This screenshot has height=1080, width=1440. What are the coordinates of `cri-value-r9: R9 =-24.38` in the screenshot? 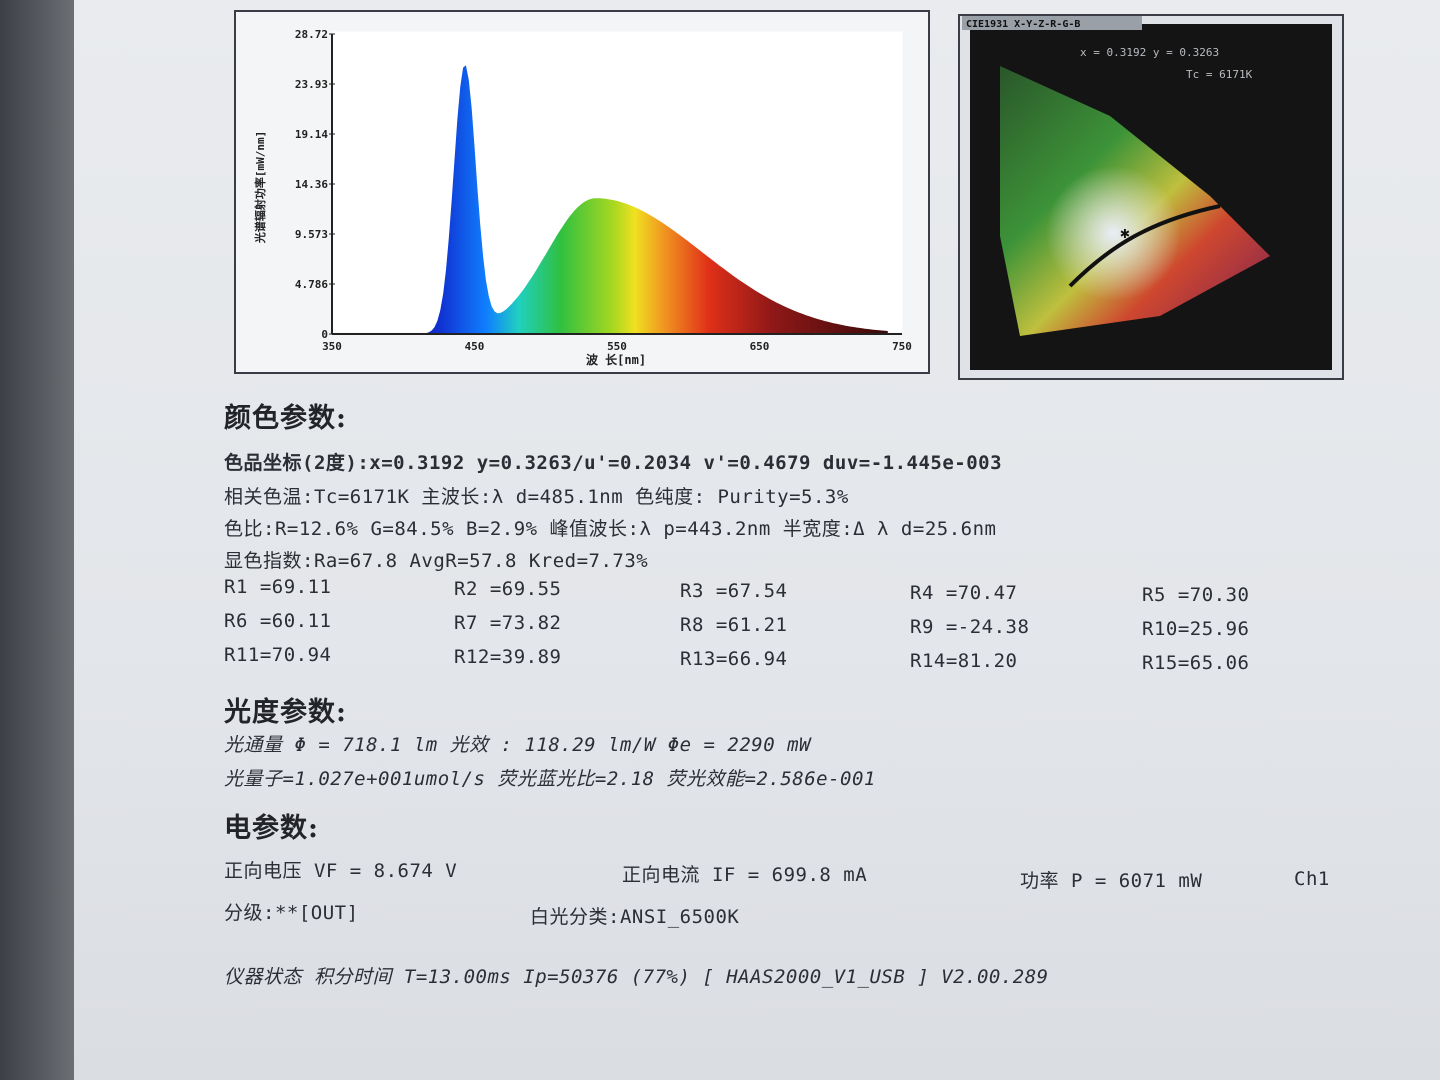 It's located at (970, 627).